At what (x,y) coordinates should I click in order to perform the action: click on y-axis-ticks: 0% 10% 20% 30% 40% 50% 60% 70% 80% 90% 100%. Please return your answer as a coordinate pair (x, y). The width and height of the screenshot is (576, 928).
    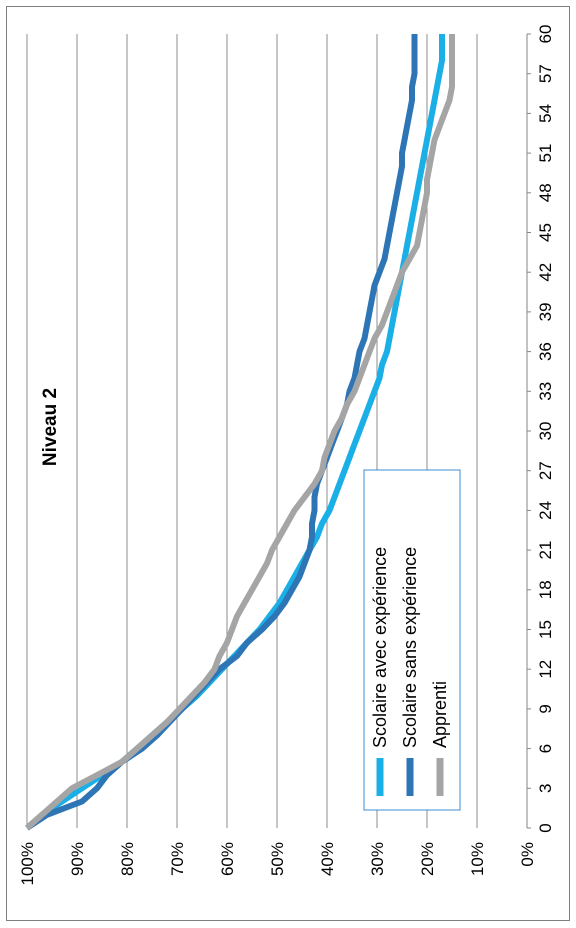
    Looking at the image, I should click on (277, 863).